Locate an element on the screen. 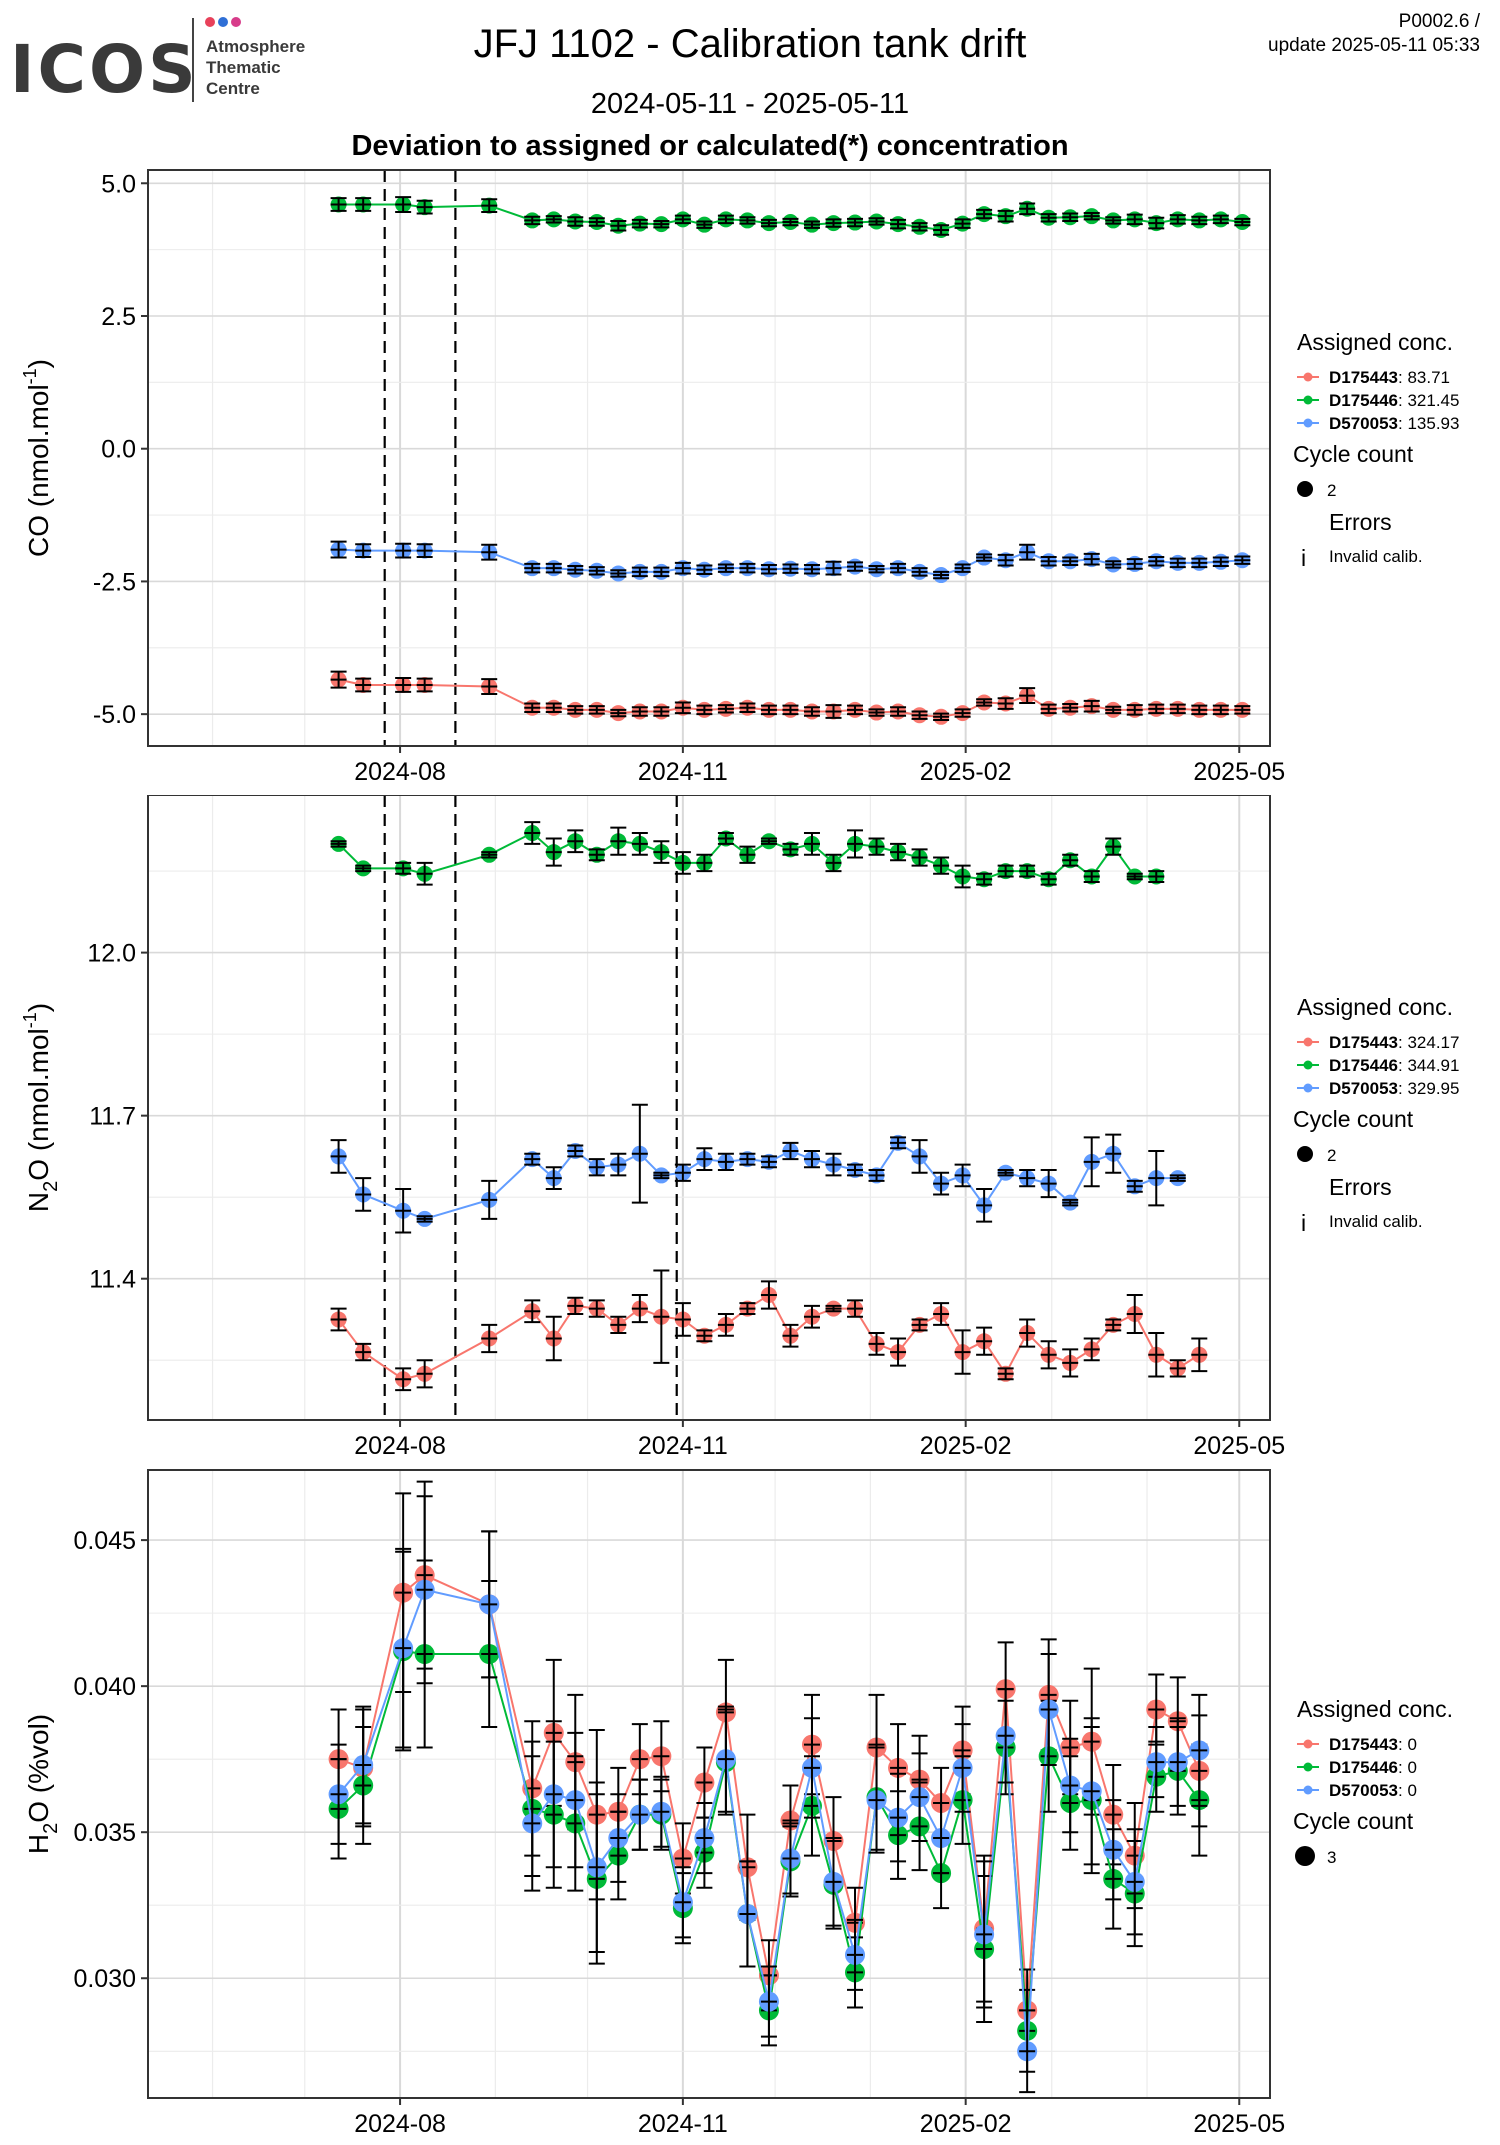 The width and height of the screenshot is (1500, 2145). y-tick-label: 0.035 is located at coordinates (104, 1833).